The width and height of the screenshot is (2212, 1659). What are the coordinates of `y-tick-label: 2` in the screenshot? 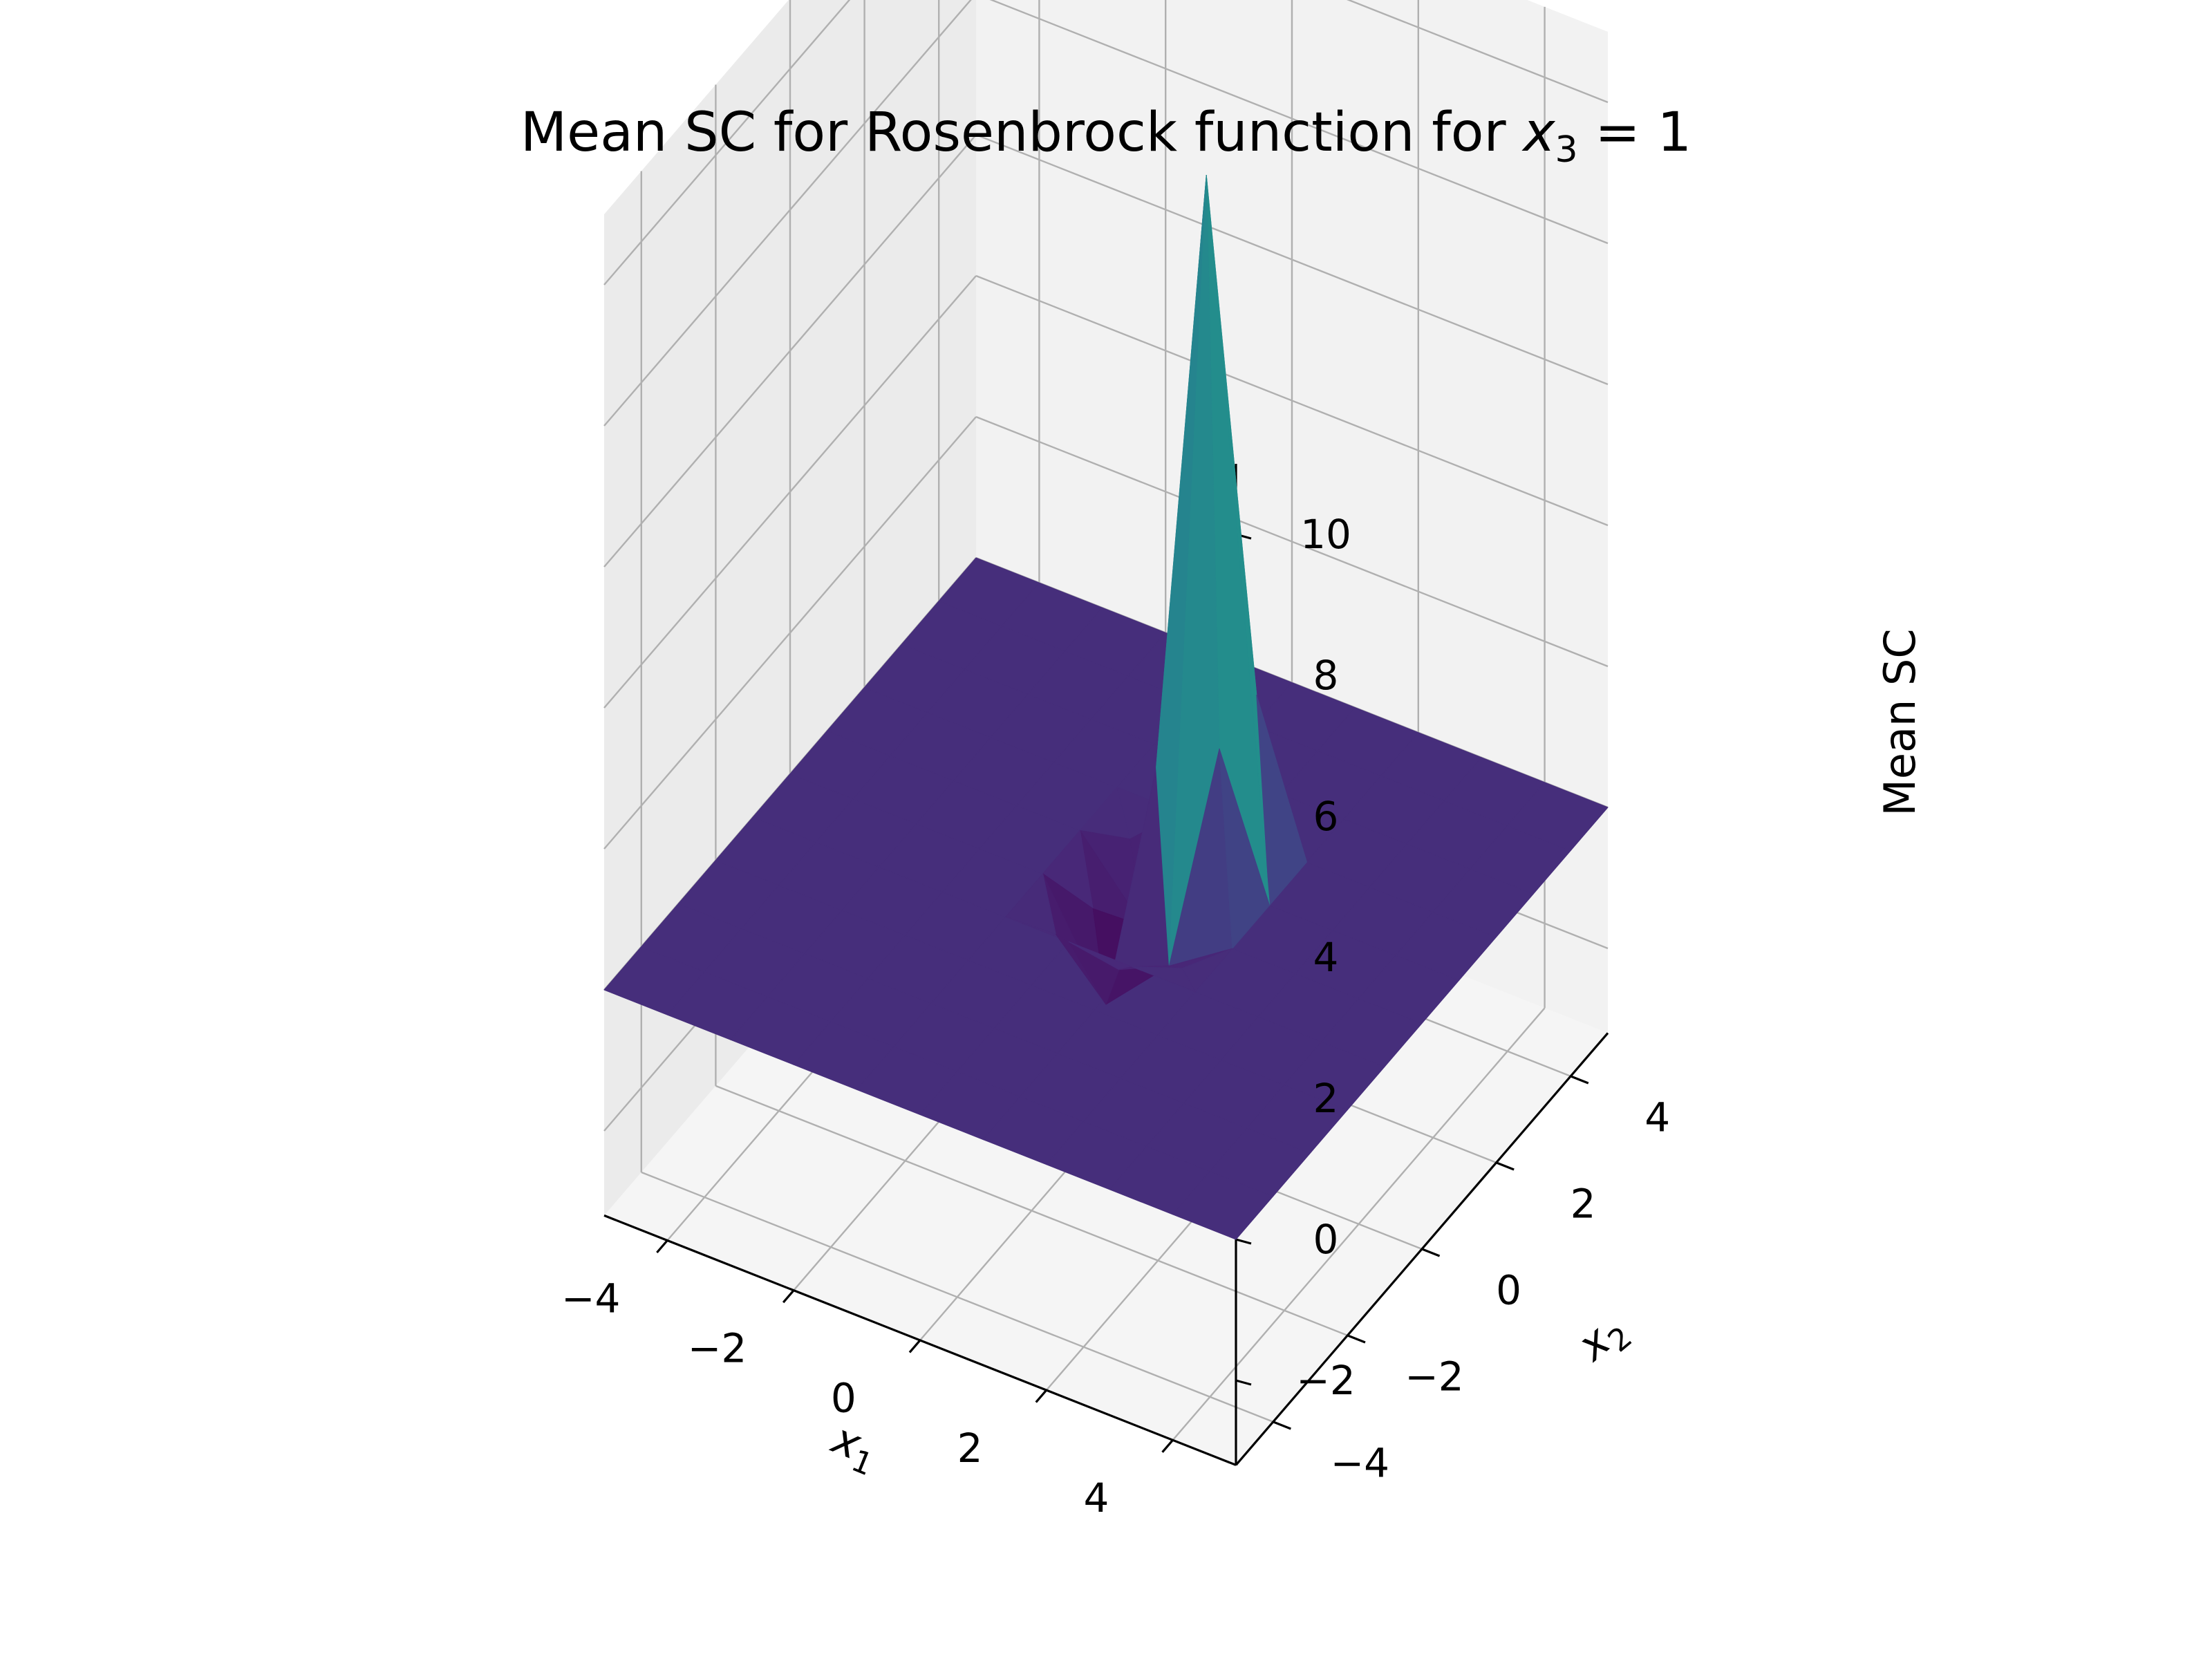 It's located at (1583, 1204).